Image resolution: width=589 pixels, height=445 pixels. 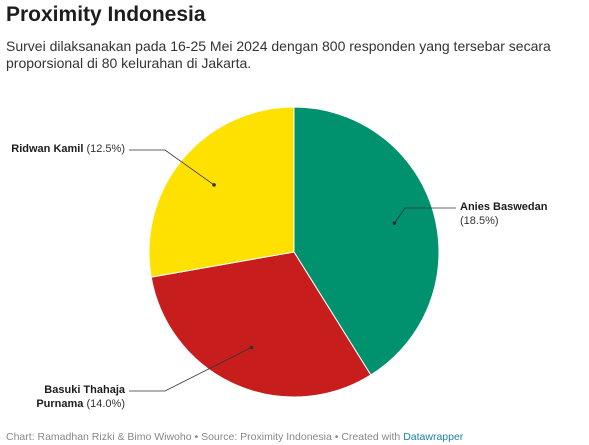 I want to click on slice-name: Ridwan Kamil, so click(x=47, y=149).